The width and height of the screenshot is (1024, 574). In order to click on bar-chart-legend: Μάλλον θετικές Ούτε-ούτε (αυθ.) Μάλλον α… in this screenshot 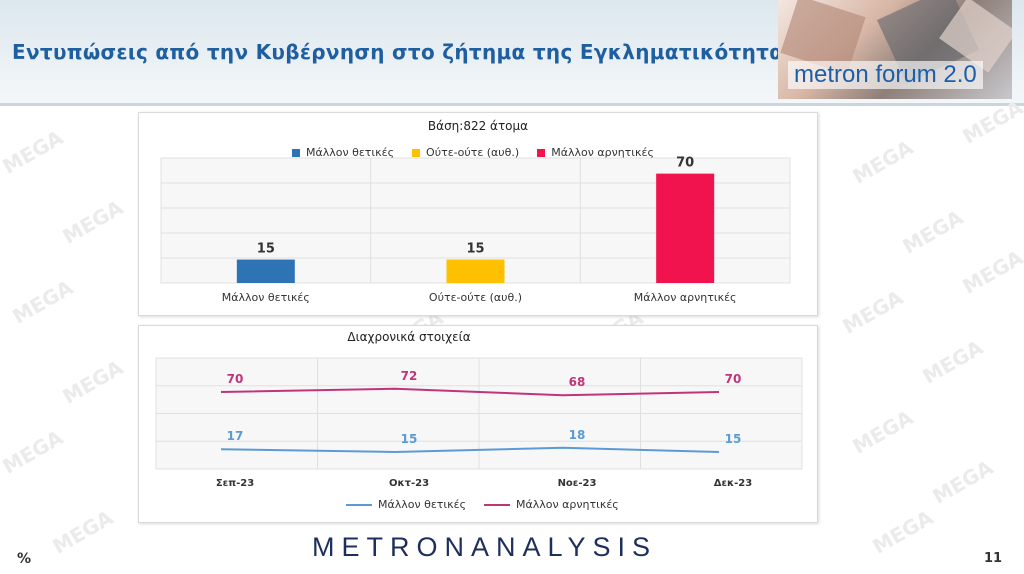, I will do `click(473, 152)`.